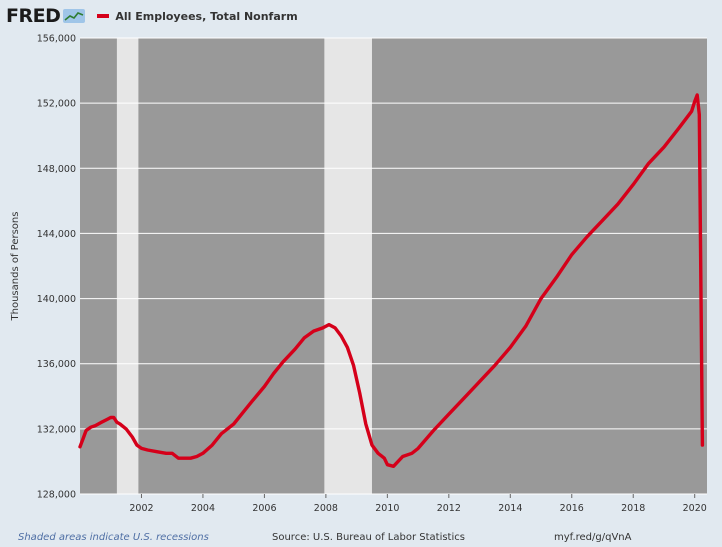 The height and width of the screenshot is (547, 722). Describe the element at coordinates (56, 299) in the screenshot. I see `y-tick-label: 140,000` at that location.